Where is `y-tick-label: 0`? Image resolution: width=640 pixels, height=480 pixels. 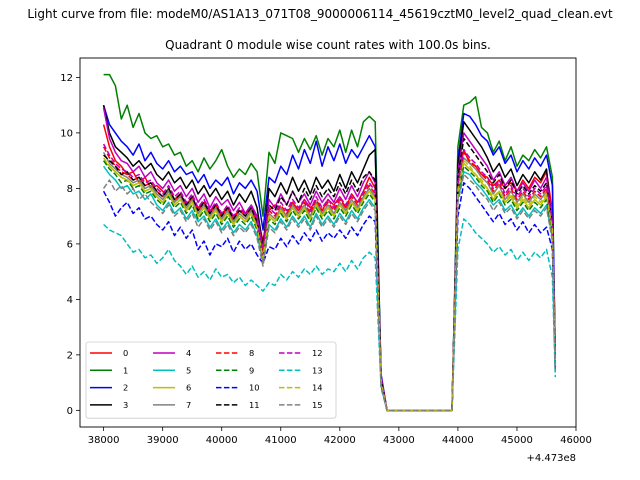 y-tick-label: 0 is located at coordinates (70, 411).